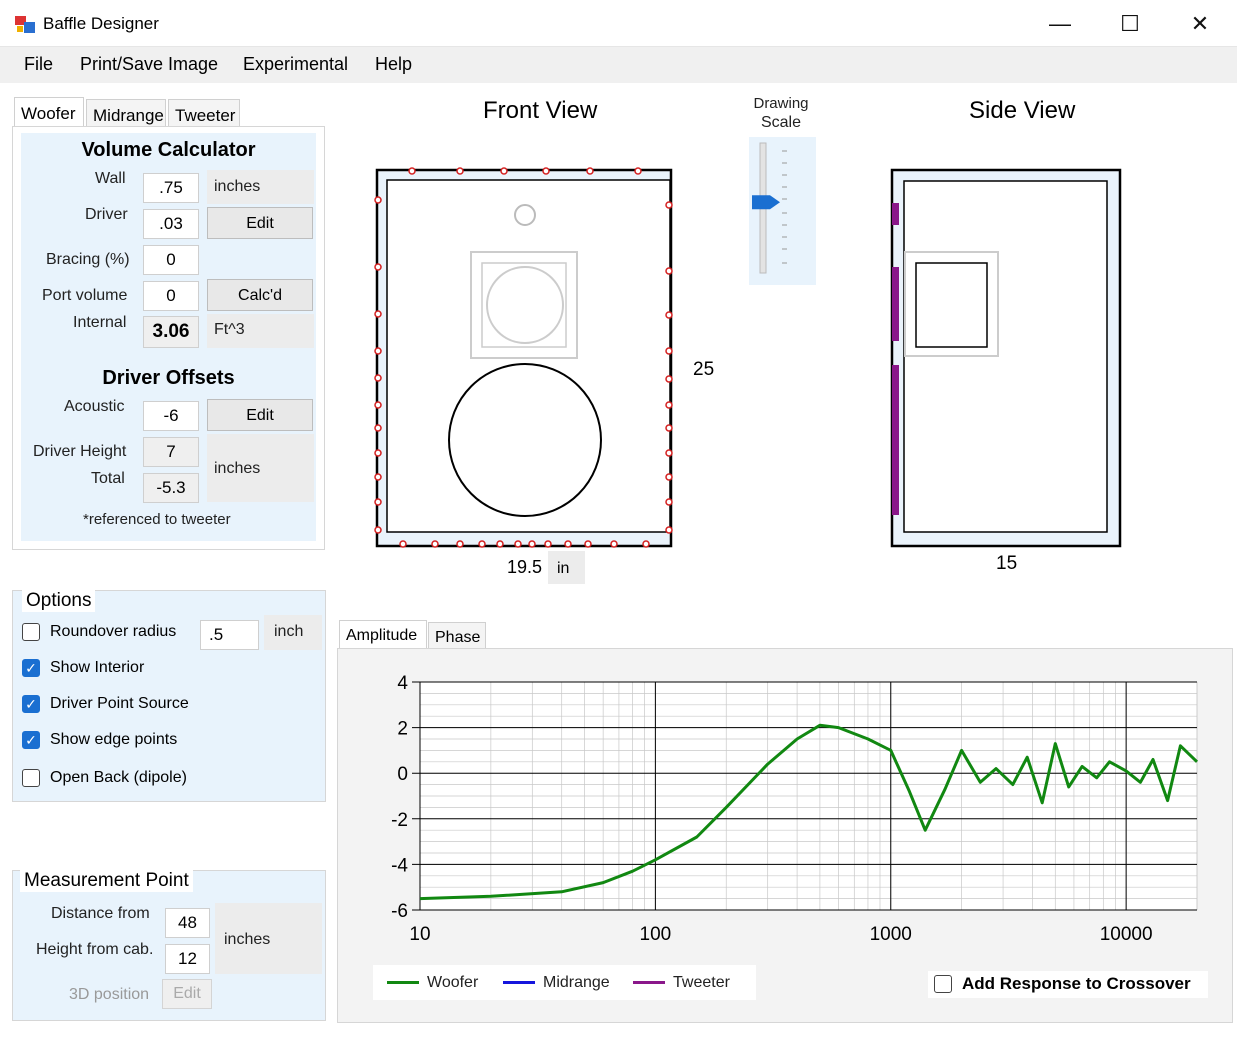 Image resolution: width=1237 pixels, height=1042 pixels. Describe the element at coordinates (247, 939) in the screenshot. I see `measurement-unit: inches` at that location.